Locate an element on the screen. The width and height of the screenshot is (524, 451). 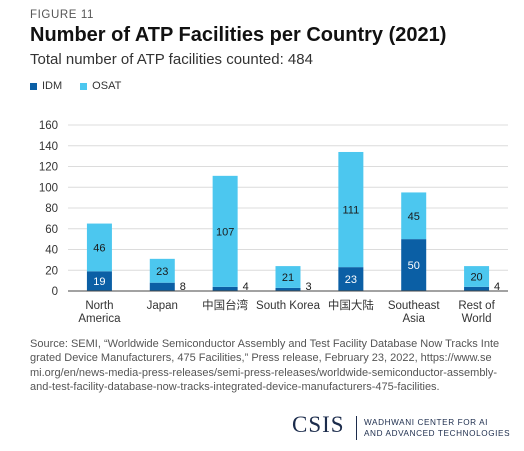
wadhwani-line-2: AND ADVANCED TECHNOLOGIES is located at coordinates (437, 433).